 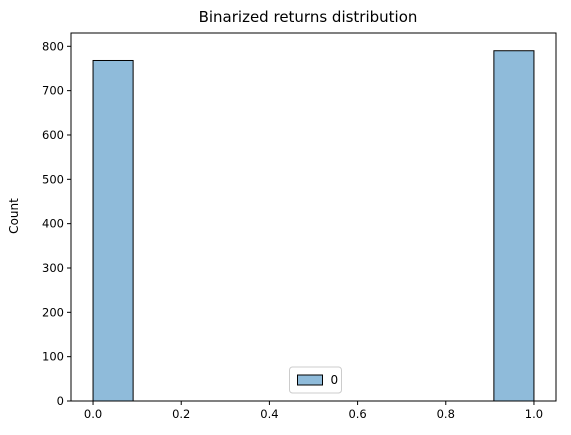 What do you see at coordinates (60, 401) in the screenshot?
I see `y-tick-label: 0` at bounding box center [60, 401].